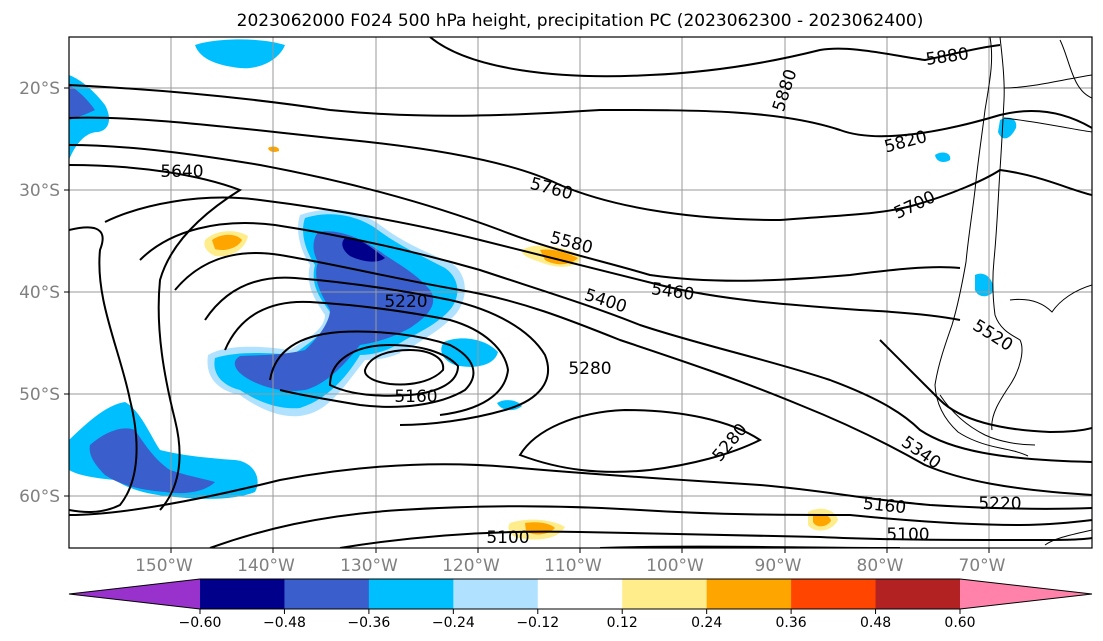  Describe the element at coordinates (284, 623) in the screenshot. I see `colorbar-tick-label: −0.48` at that location.